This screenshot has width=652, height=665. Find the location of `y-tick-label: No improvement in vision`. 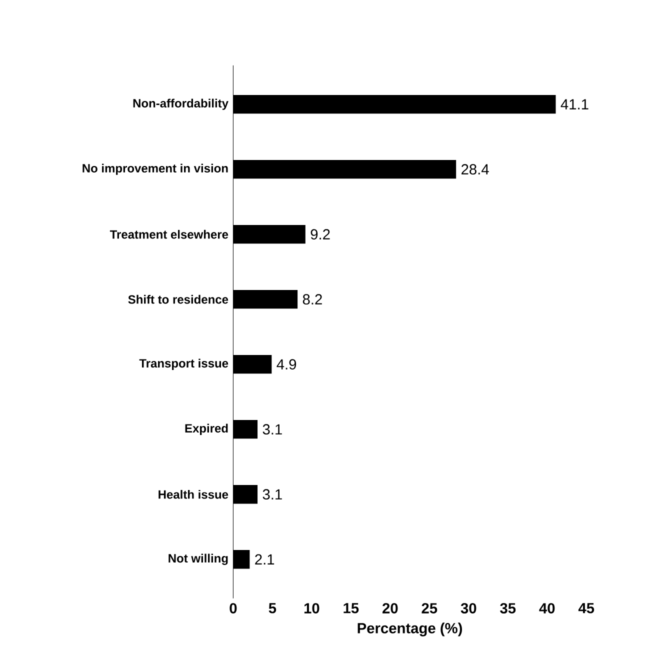

y-tick-label: No improvement in vision is located at coordinates (155, 169).